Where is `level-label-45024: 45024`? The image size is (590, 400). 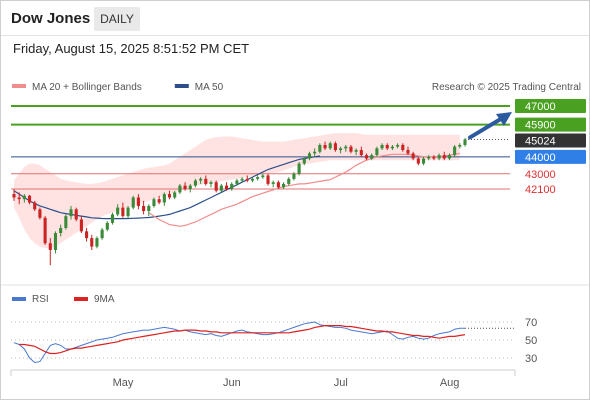
level-label-45024: 45024 is located at coordinates (540, 141).